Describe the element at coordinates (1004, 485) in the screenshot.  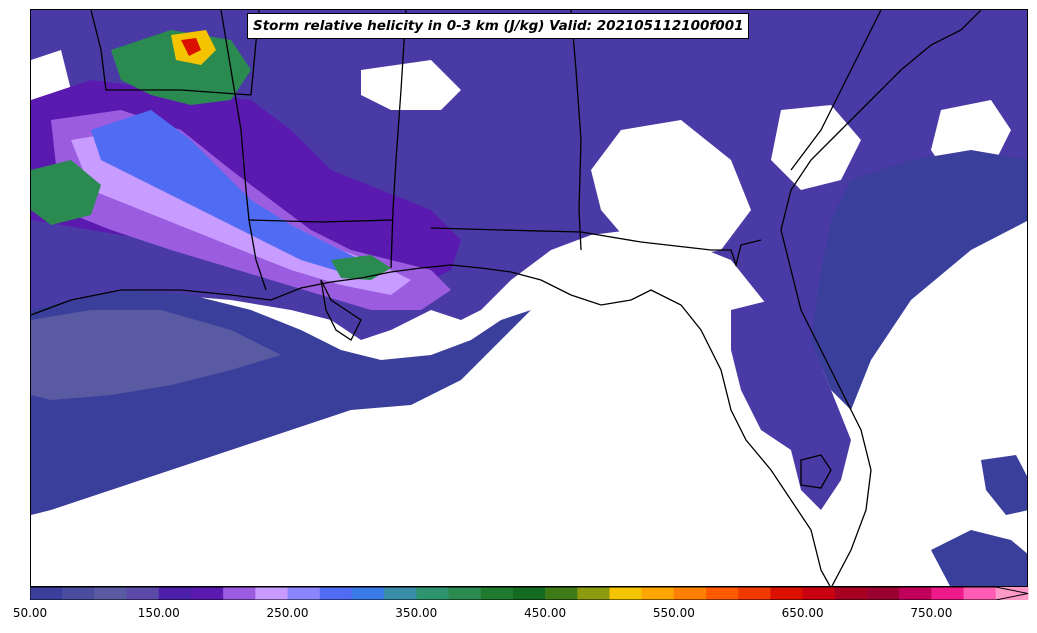
I see `helicity-region-caribbean` at that location.